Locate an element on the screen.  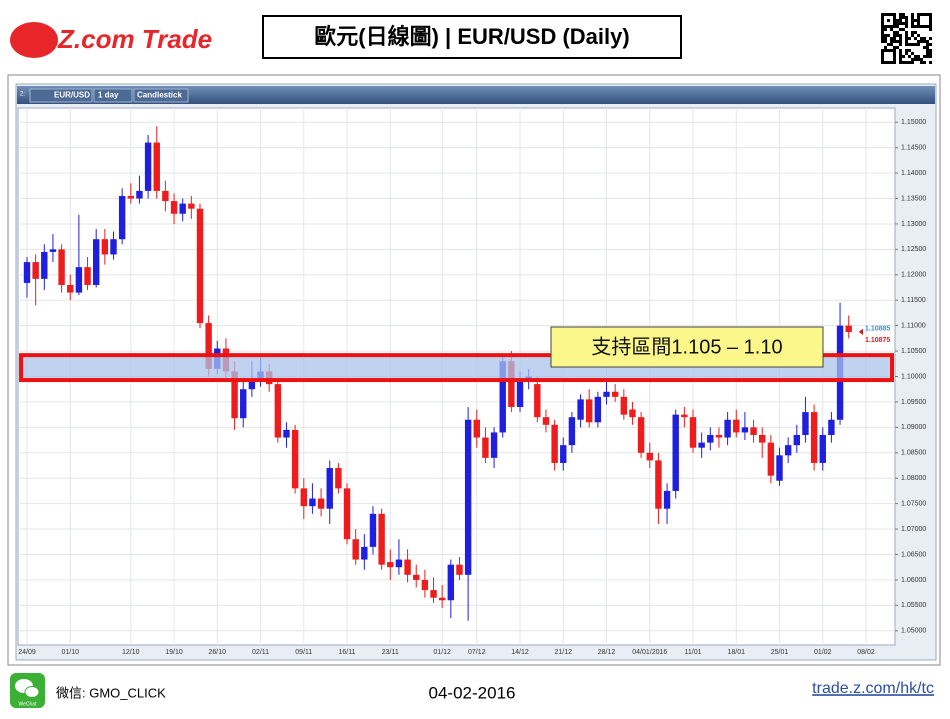
y-tick-label: 1.09000 is located at coordinates (913, 427).